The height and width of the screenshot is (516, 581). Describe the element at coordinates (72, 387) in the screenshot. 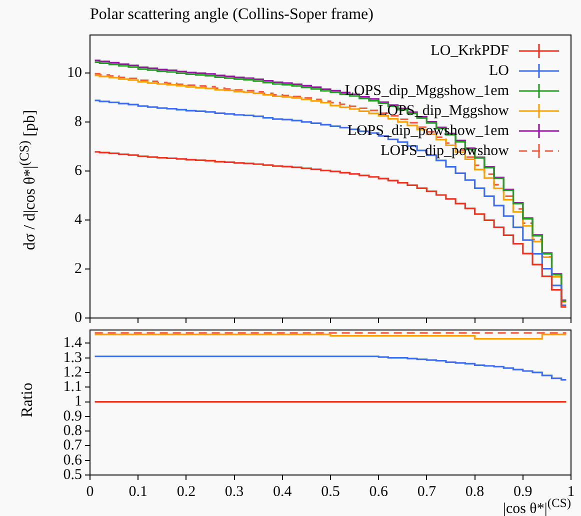

I see `y-tick-label: 1.1` at that location.